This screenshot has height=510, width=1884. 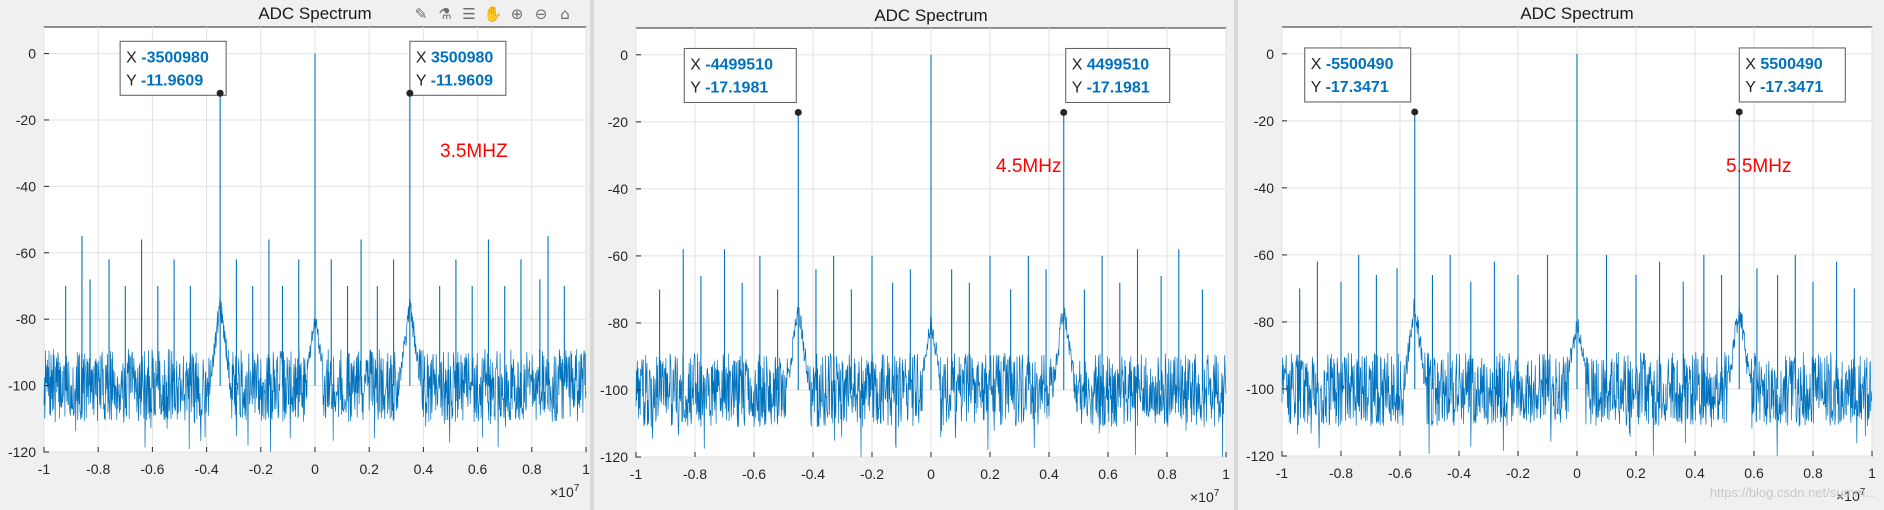 I want to click on datatip-x: X -4499510, so click(x=731, y=64).